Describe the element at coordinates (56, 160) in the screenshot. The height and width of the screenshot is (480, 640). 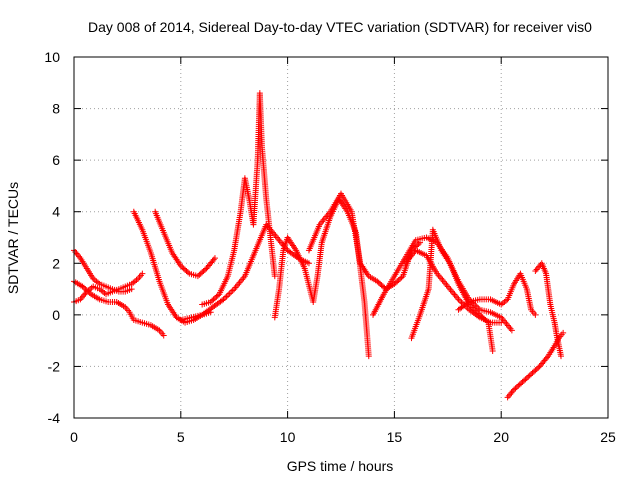
I see `y-tick-label: 6` at that location.